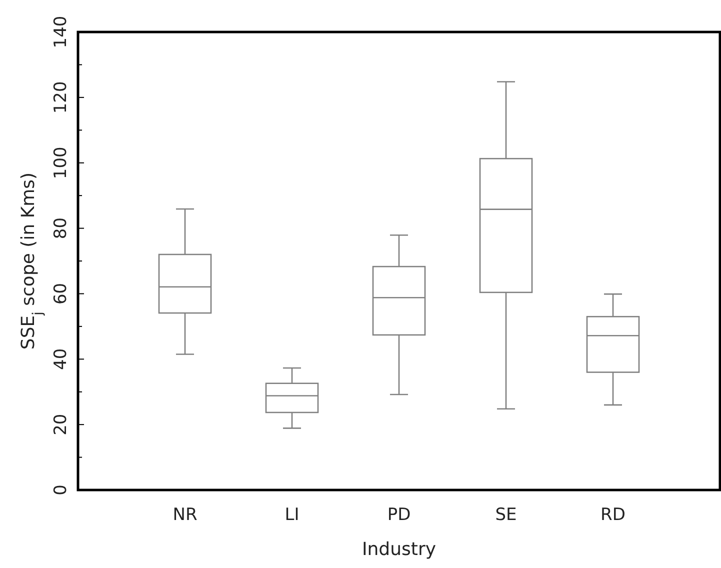 The height and width of the screenshot is (568, 721). What do you see at coordinates (61, 97) in the screenshot?
I see `y-tick-label: 120` at bounding box center [61, 97].